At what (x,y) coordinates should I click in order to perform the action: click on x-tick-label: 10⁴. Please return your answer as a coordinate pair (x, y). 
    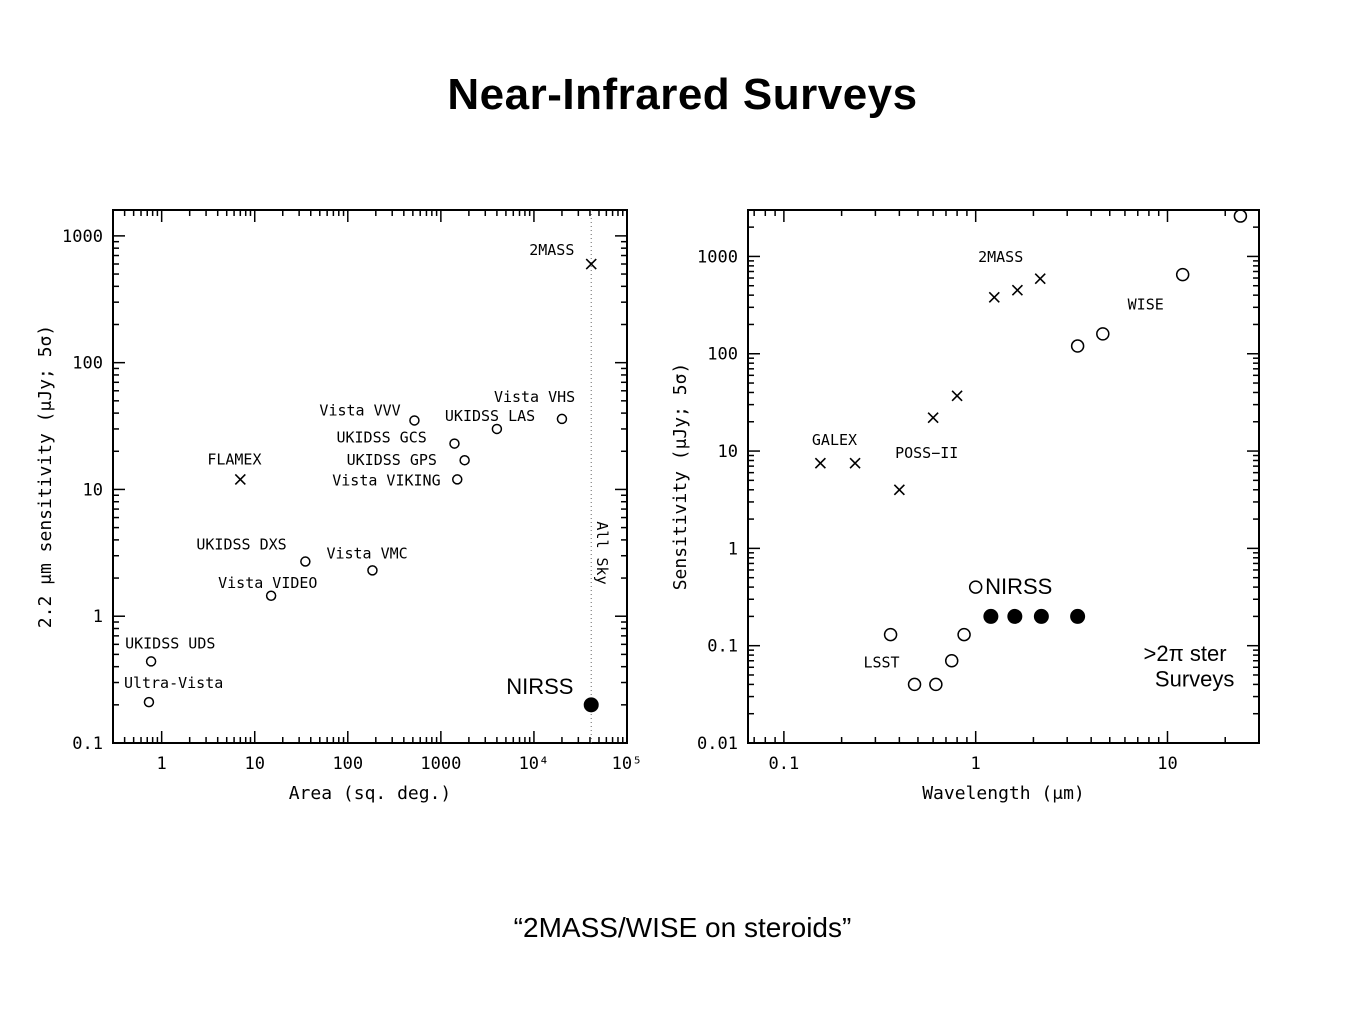
    Looking at the image, I should click on (534, 764).